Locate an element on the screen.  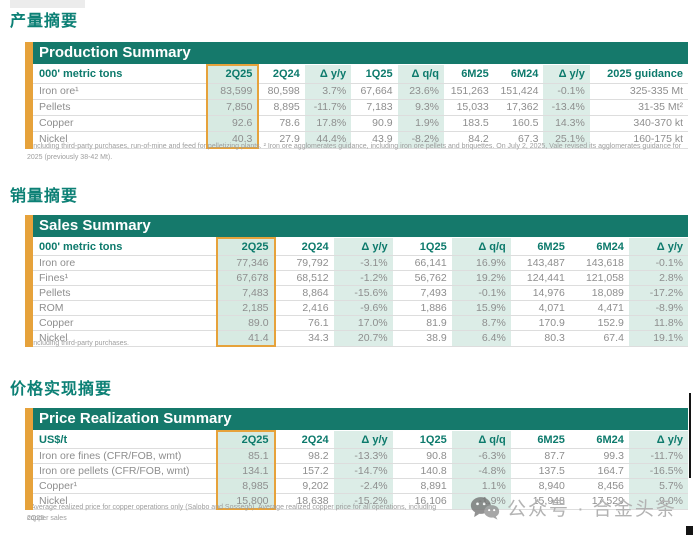
page-corner-artifact is located at coordinates (689, 530).